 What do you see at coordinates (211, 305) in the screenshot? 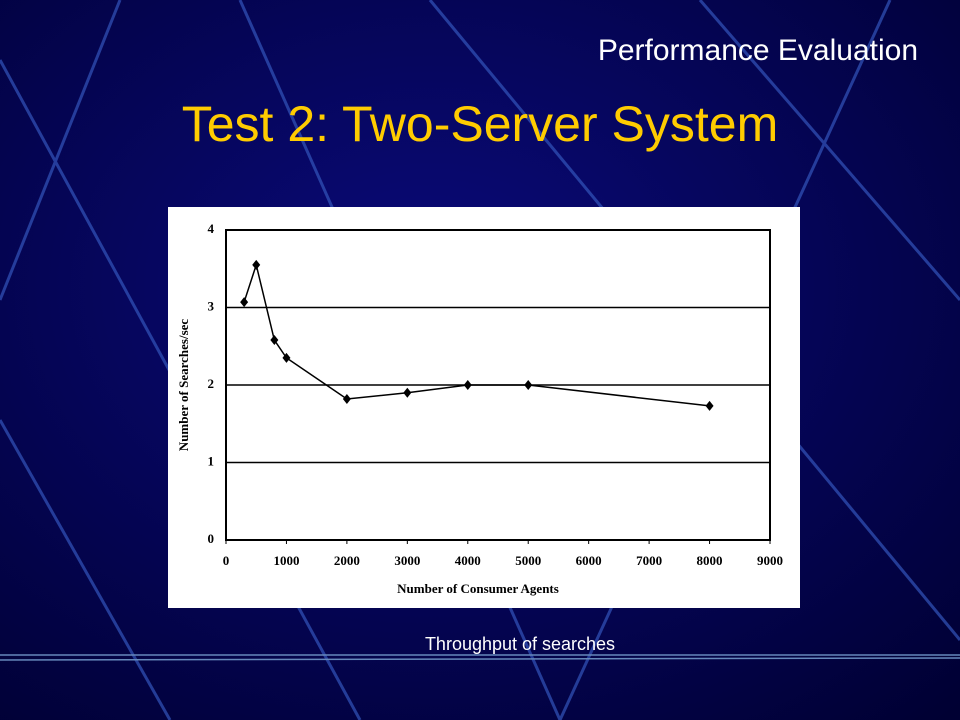
I see `y-tick-label: 3` at bounding box center [211, 305].